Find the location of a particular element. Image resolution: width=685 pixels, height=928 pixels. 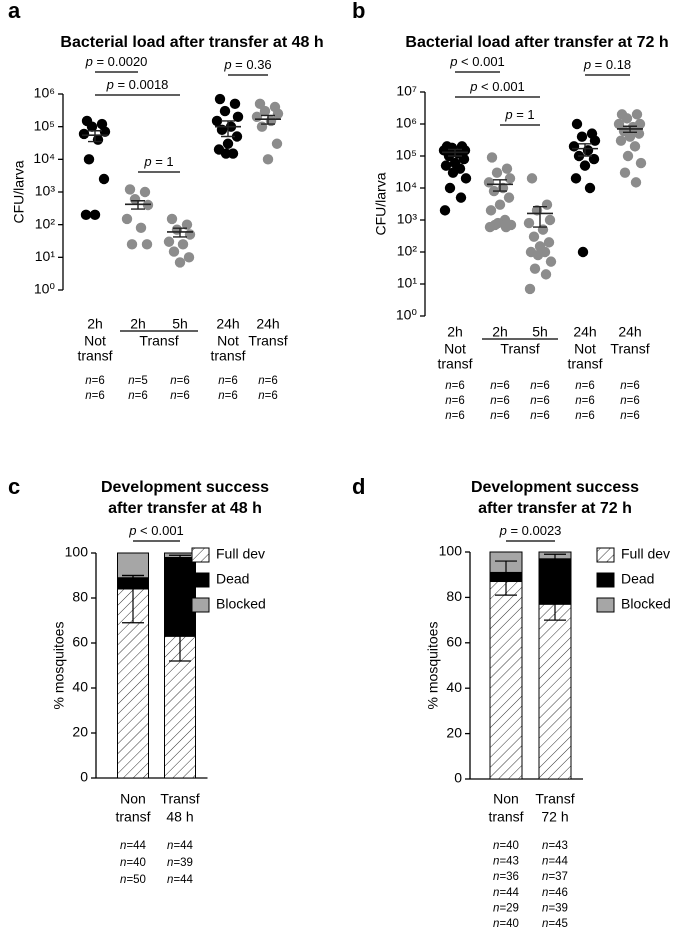

y-tick-label: 10³ is located at coordinates (45, 191).